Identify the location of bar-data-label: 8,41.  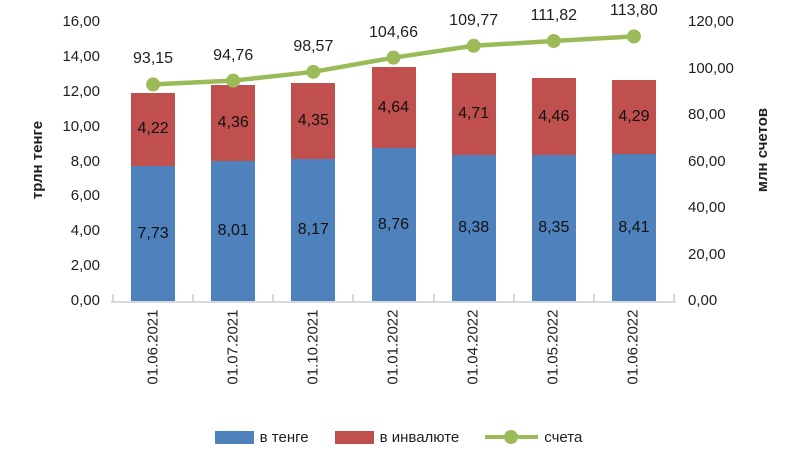
(634, 227).